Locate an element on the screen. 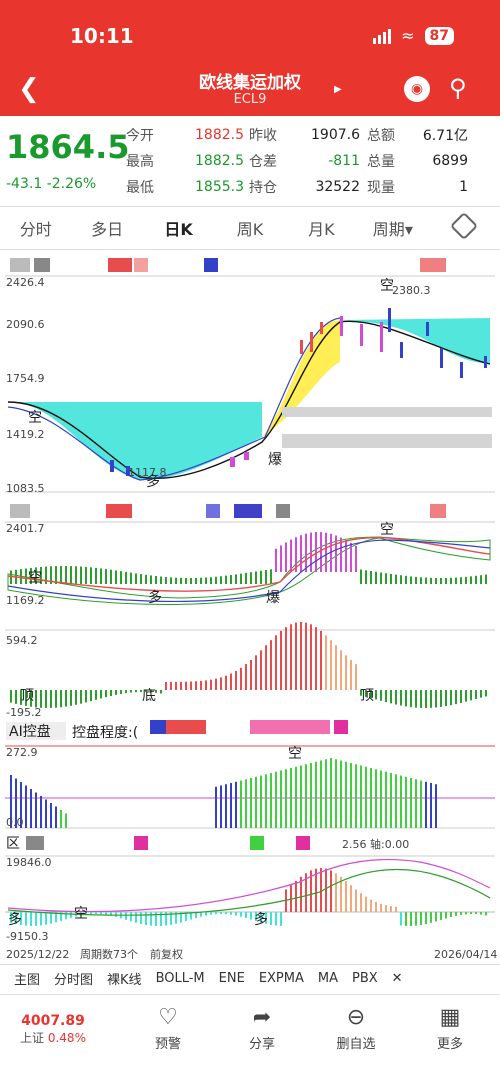 The height and width of the screenshot is (1087, 500). quote-value: 1 is located at coordinates (463, 187).